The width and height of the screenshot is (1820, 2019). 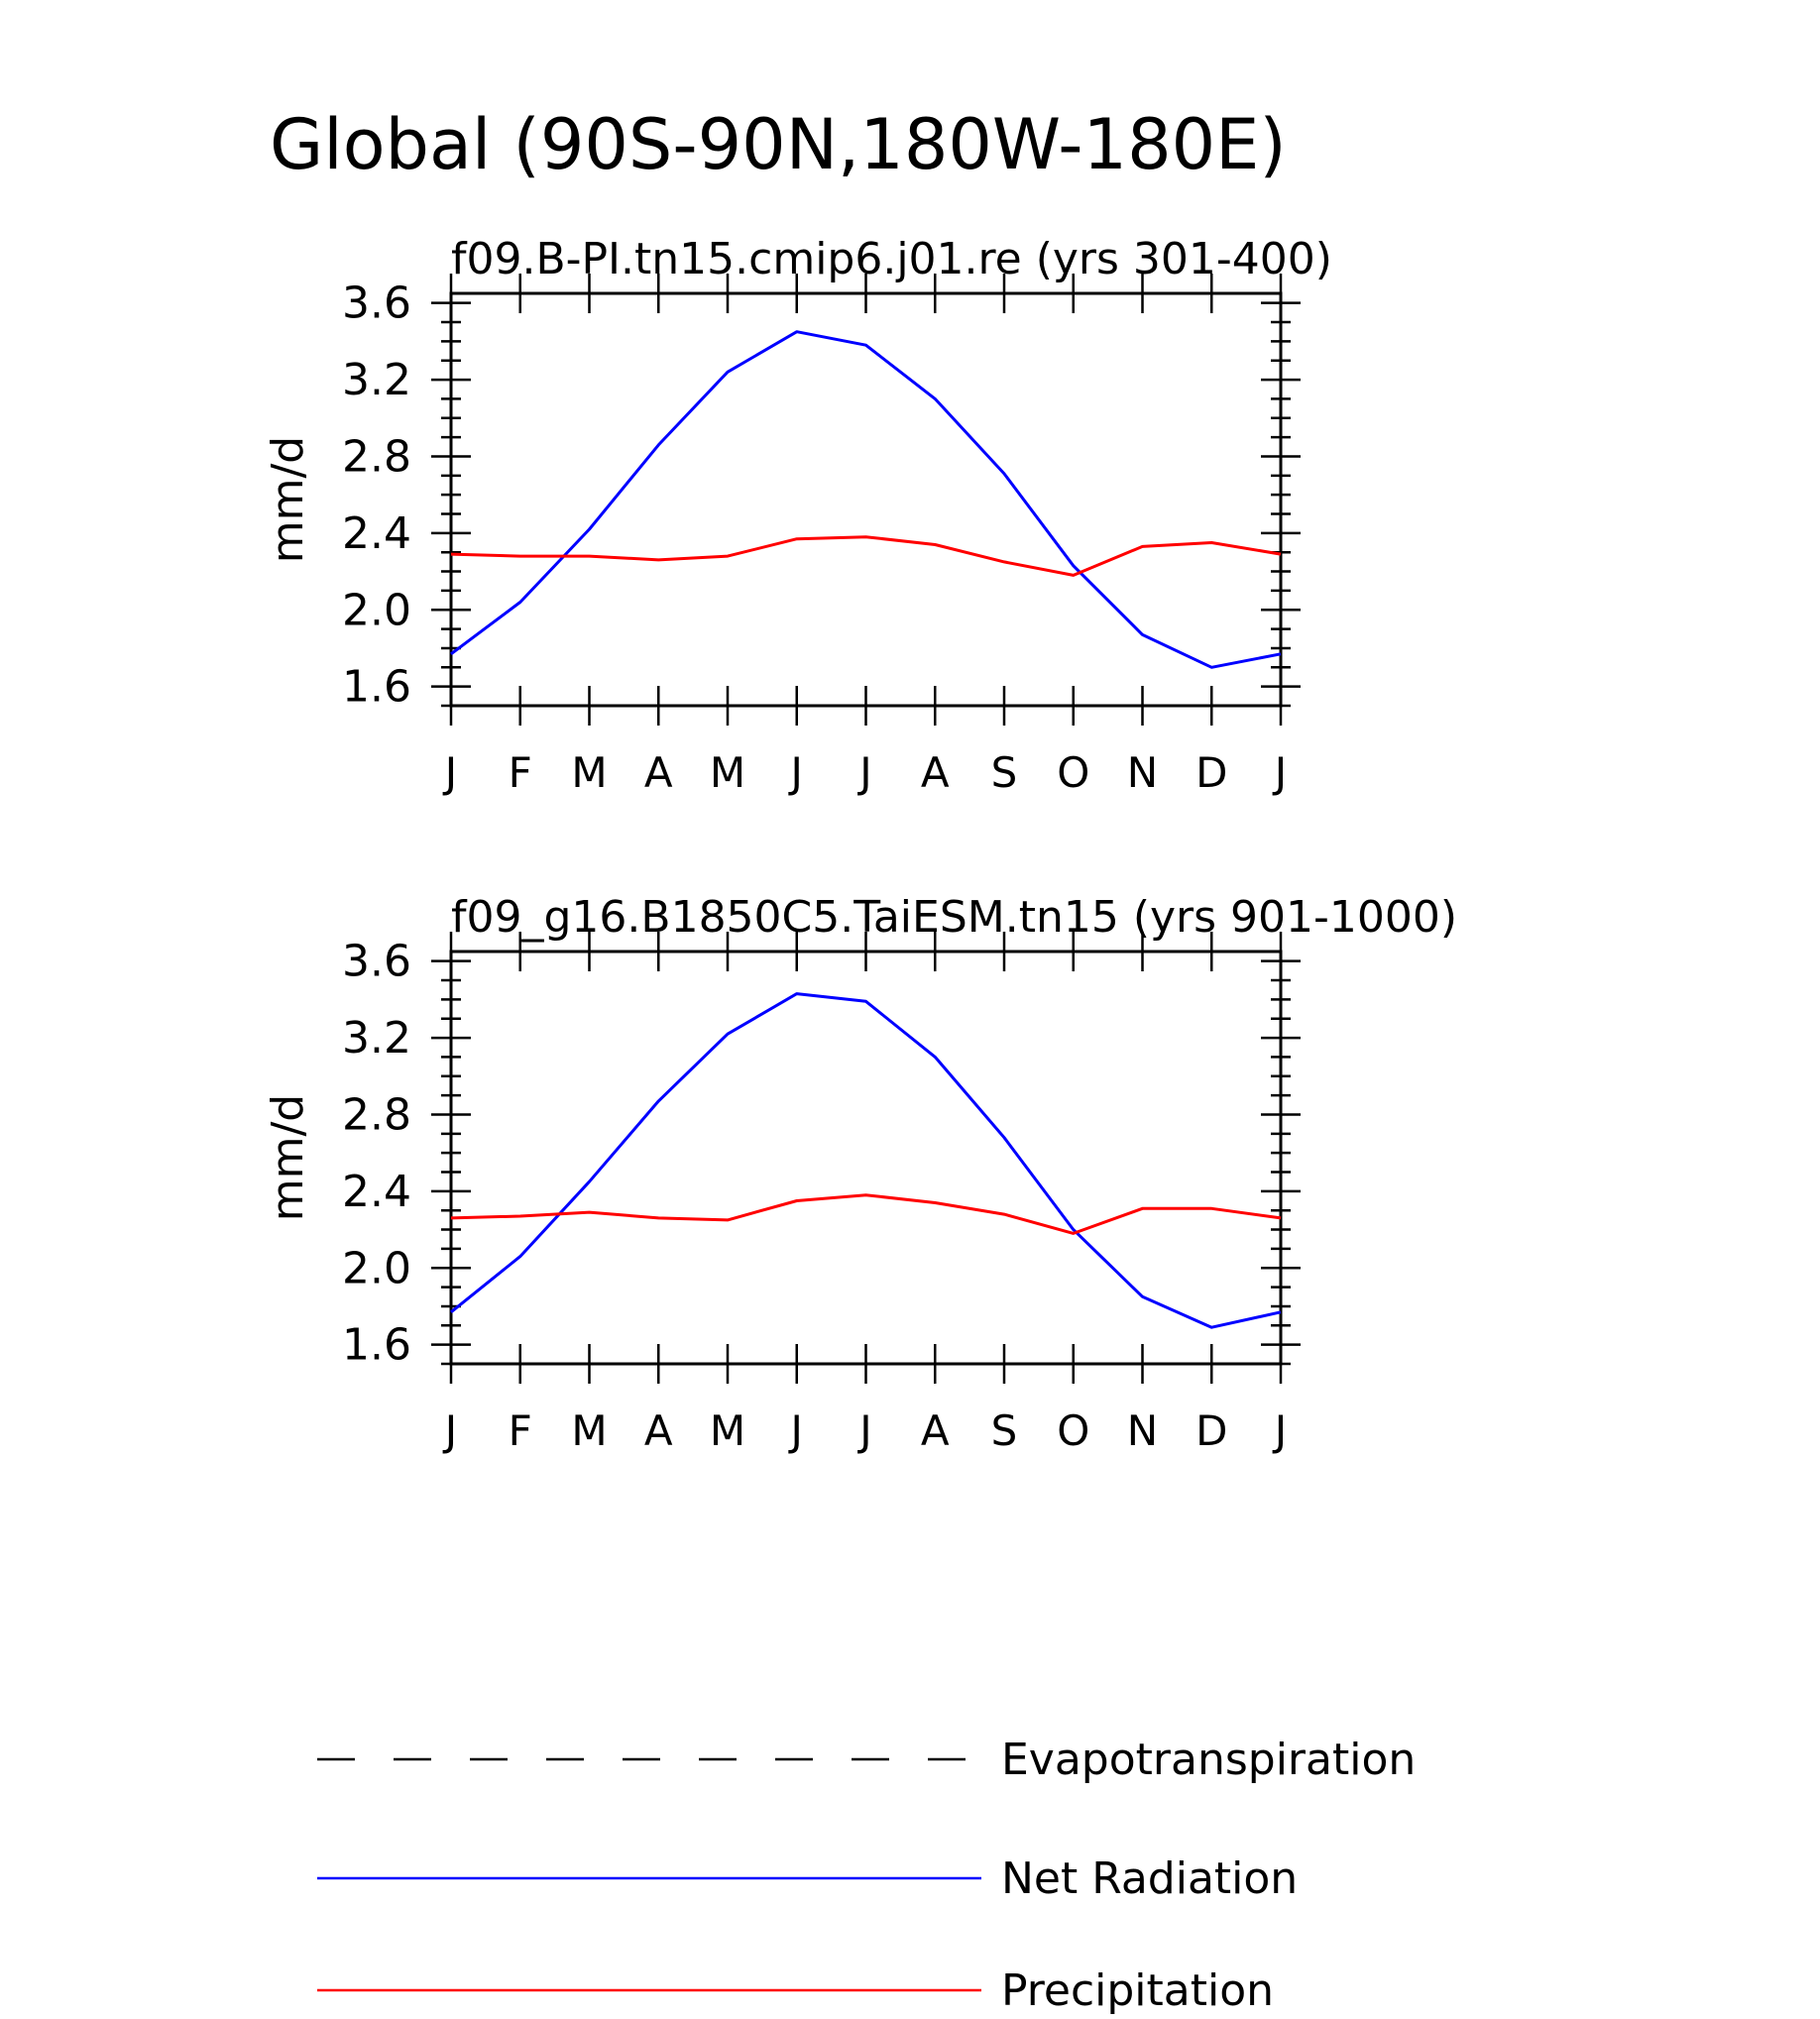 I want to click on page-title: Global (90S-90N,180W-180E), so click(x=778, y=144).